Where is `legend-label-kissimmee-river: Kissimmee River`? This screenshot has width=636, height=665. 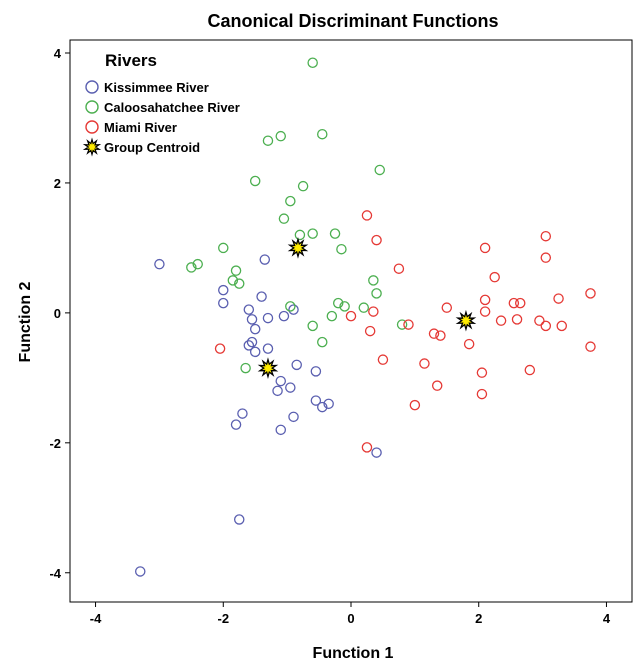 legend-label-kissimmee-river: Kissimmee River is located at coordinates (156, 87).